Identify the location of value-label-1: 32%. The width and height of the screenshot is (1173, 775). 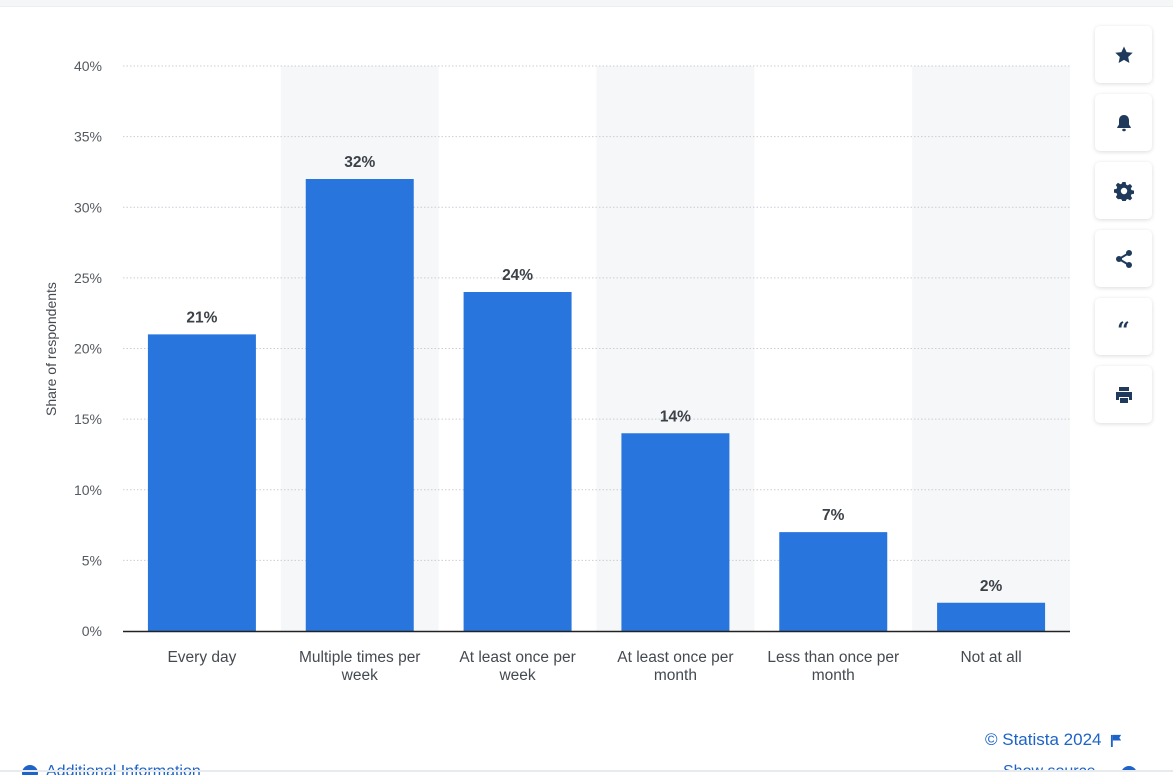
(359, 162).